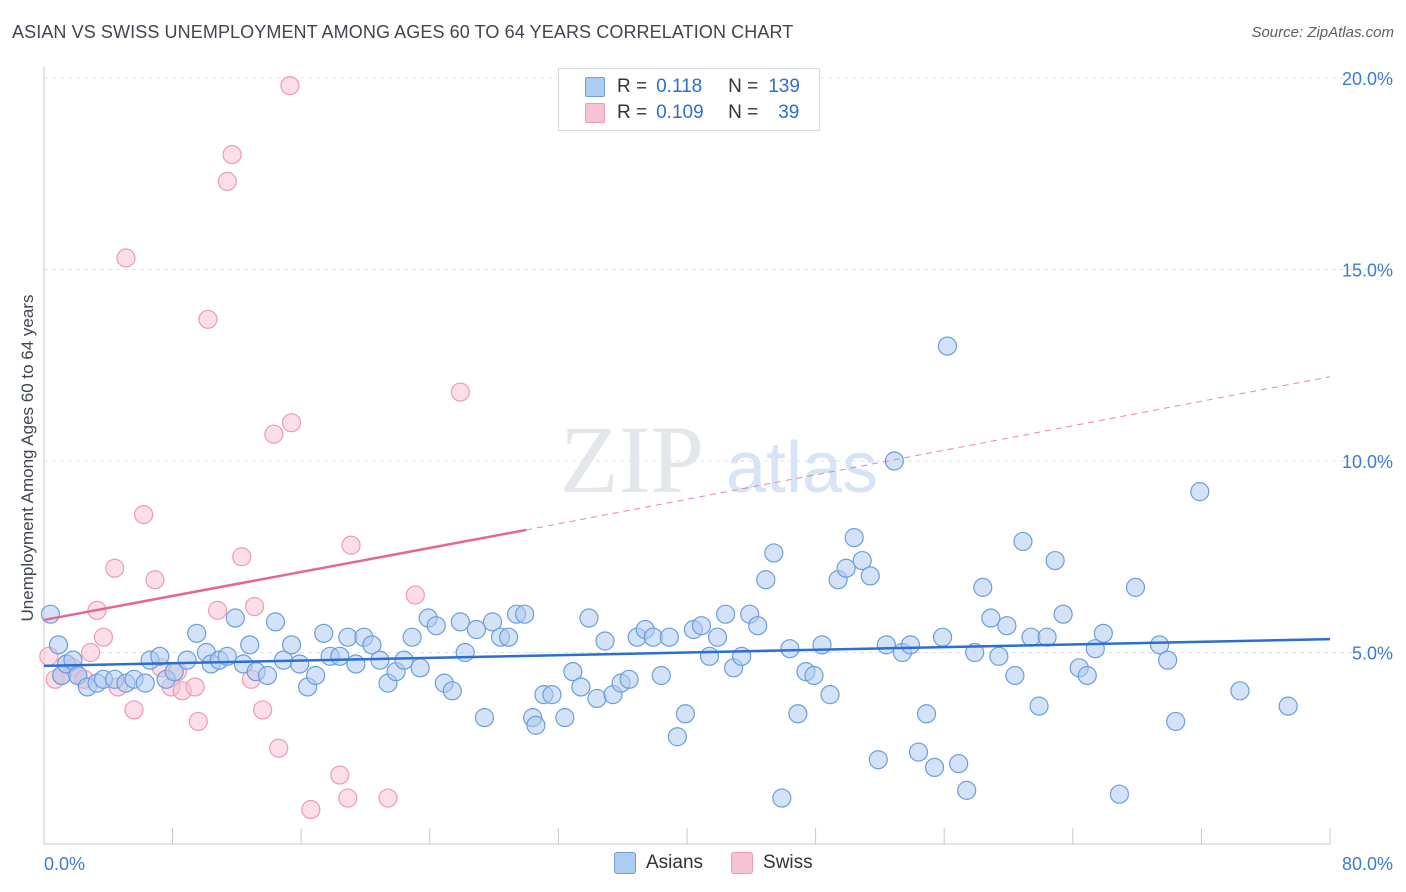 The width and height of the screenshot is (1406, 892). I want to click on watermark: ZIP atlas, so click(719, 459).